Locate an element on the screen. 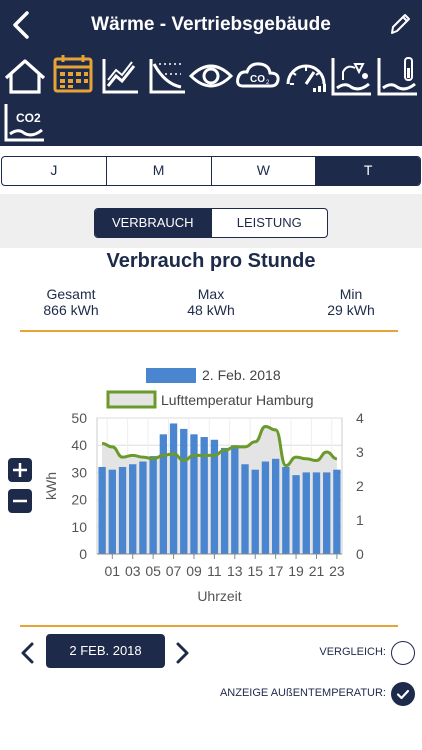 The image size is (422, 750). stat-max: Max 48 kWh is located at coordinates (211, 302).